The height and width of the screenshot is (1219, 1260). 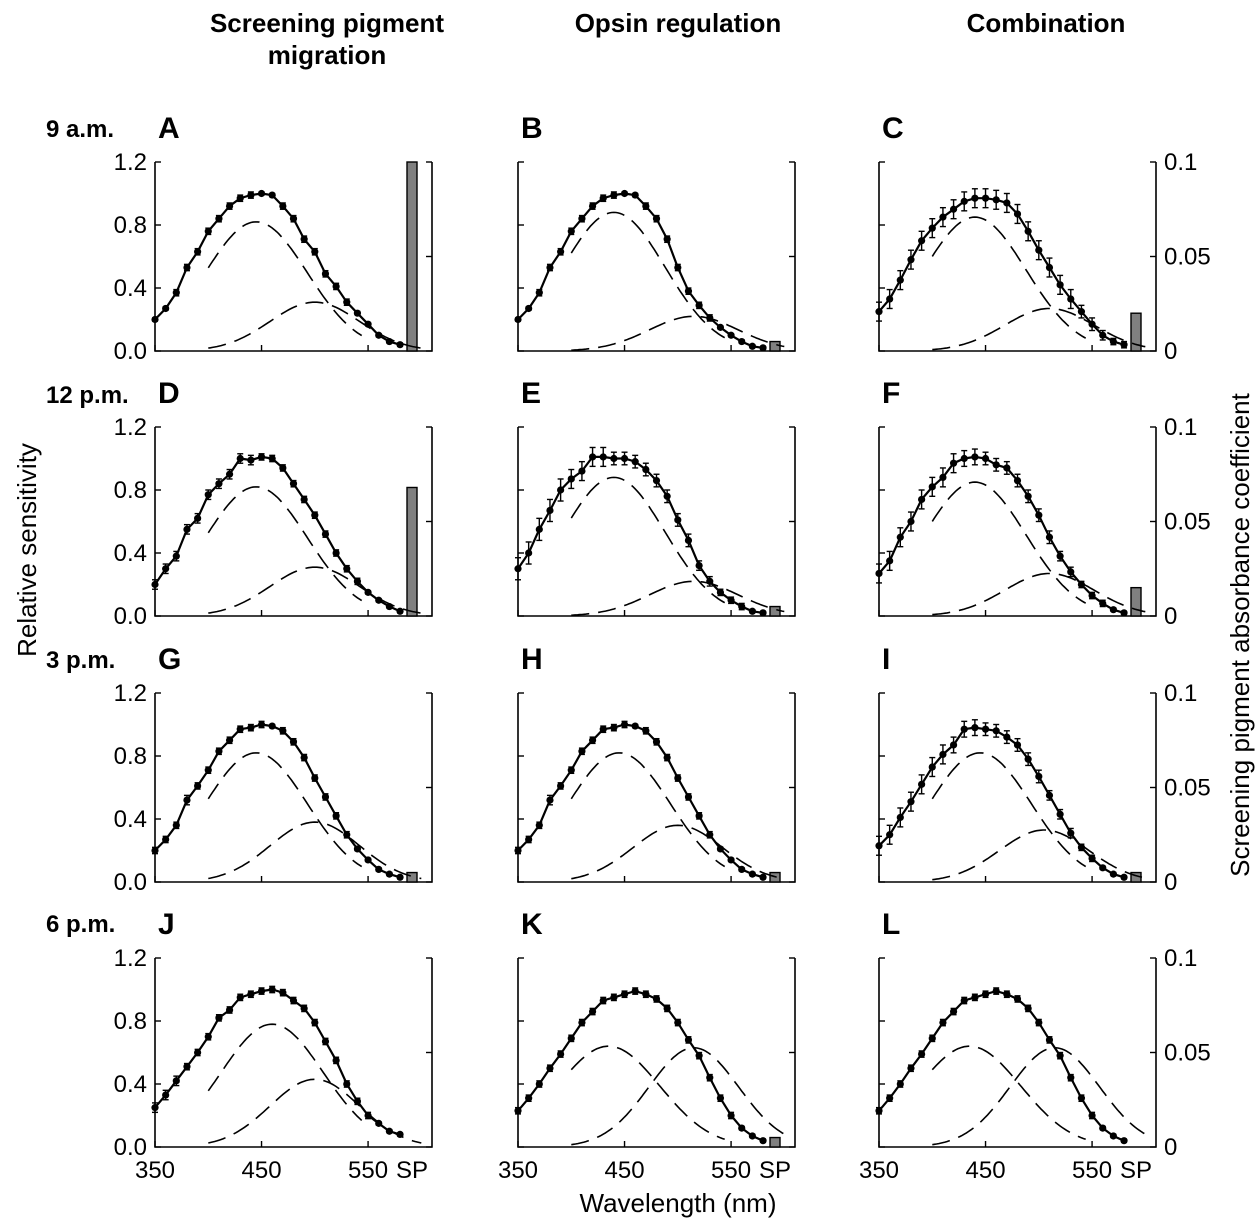 I want to click on panel-a: A 0.0 0.4 0.8 1.2, so click(x=273, y=238).